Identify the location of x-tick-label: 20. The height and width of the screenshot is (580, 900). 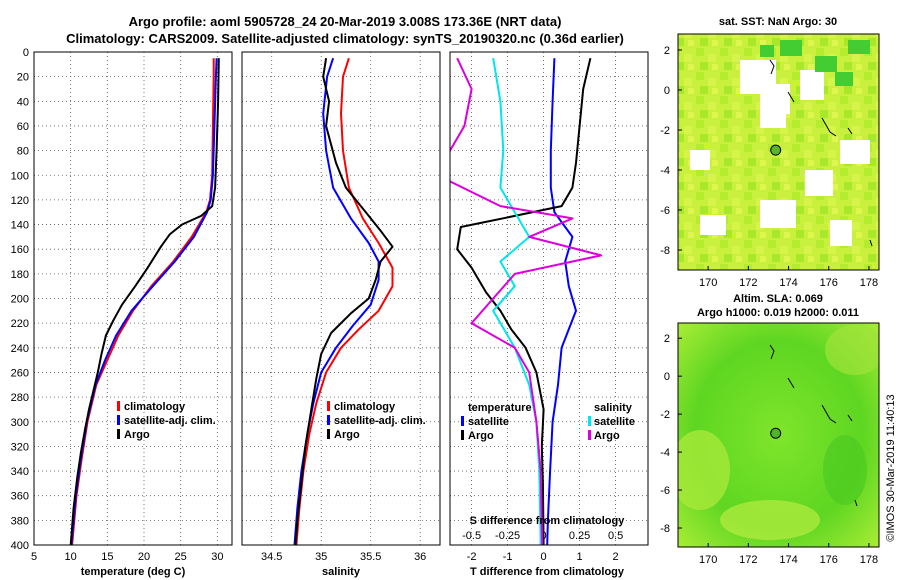
(144, 557).